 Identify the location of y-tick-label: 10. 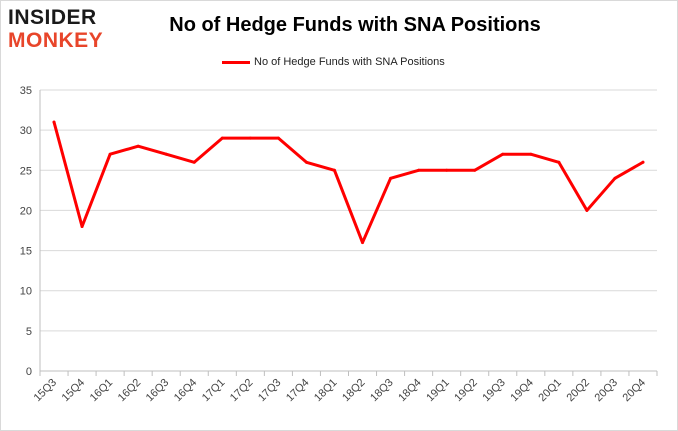
(26, 292).